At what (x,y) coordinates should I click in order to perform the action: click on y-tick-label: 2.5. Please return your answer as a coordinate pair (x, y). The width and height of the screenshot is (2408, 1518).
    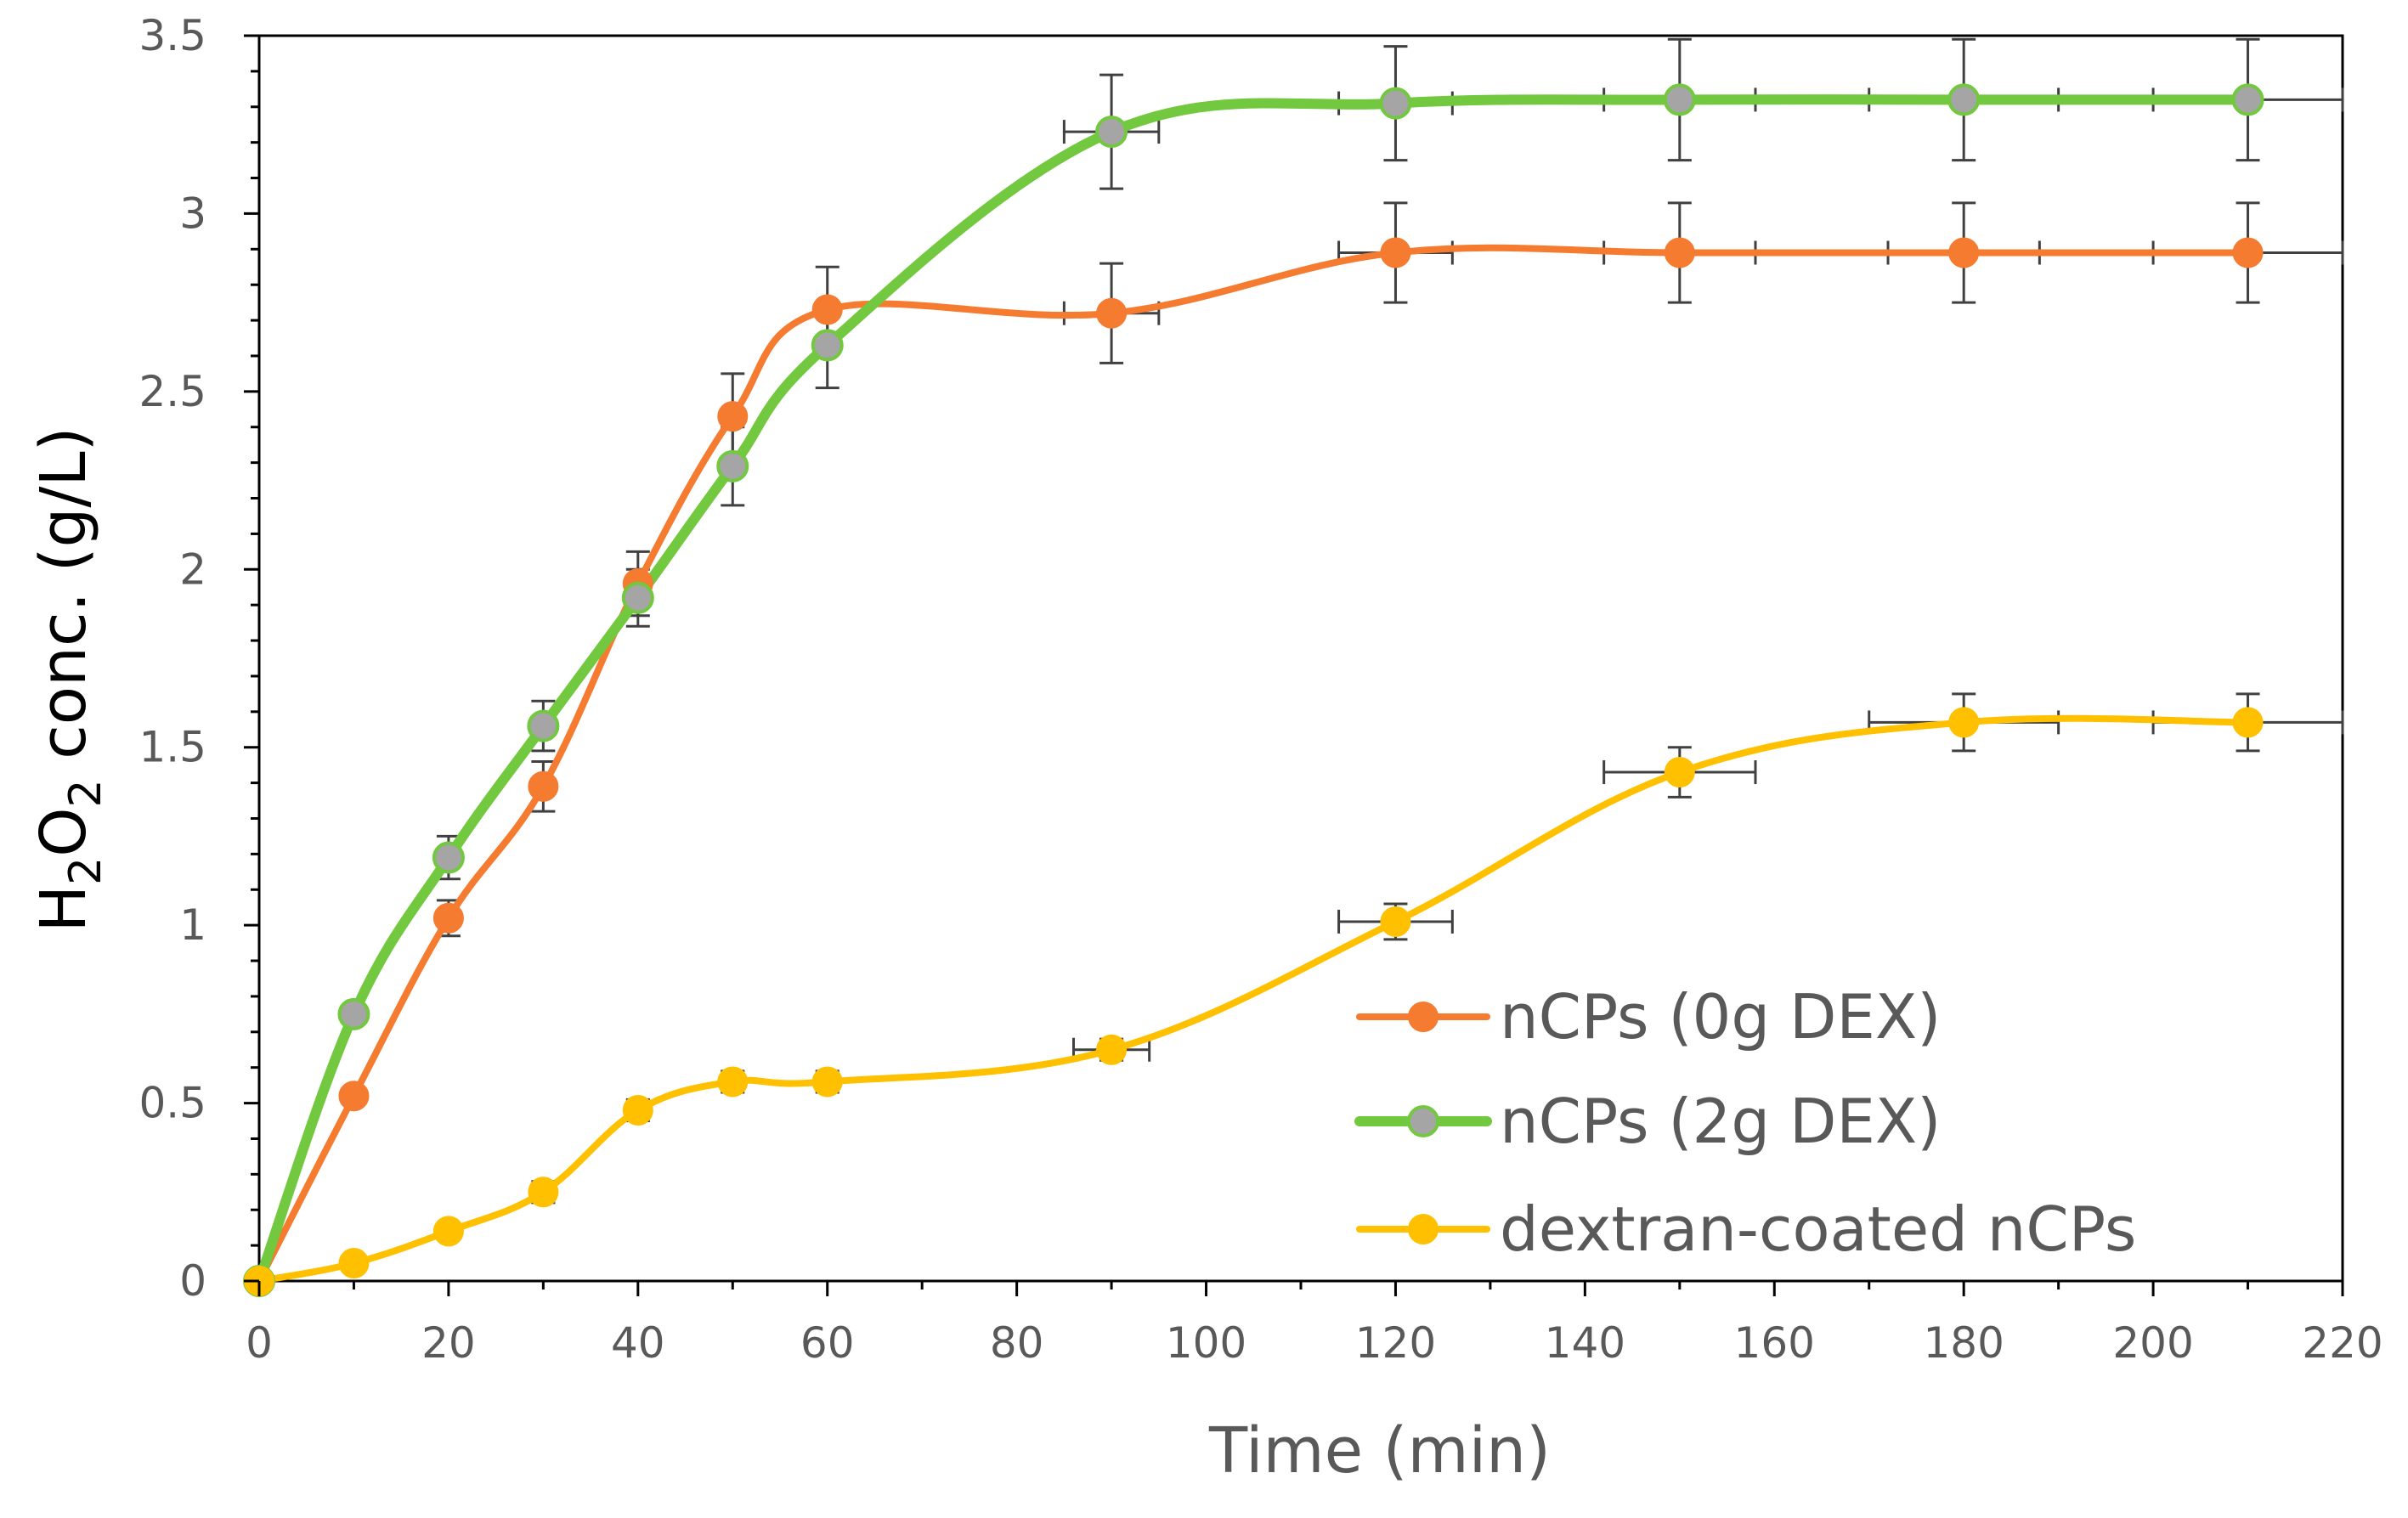
    Looking at the image, I should click on (172, 391).